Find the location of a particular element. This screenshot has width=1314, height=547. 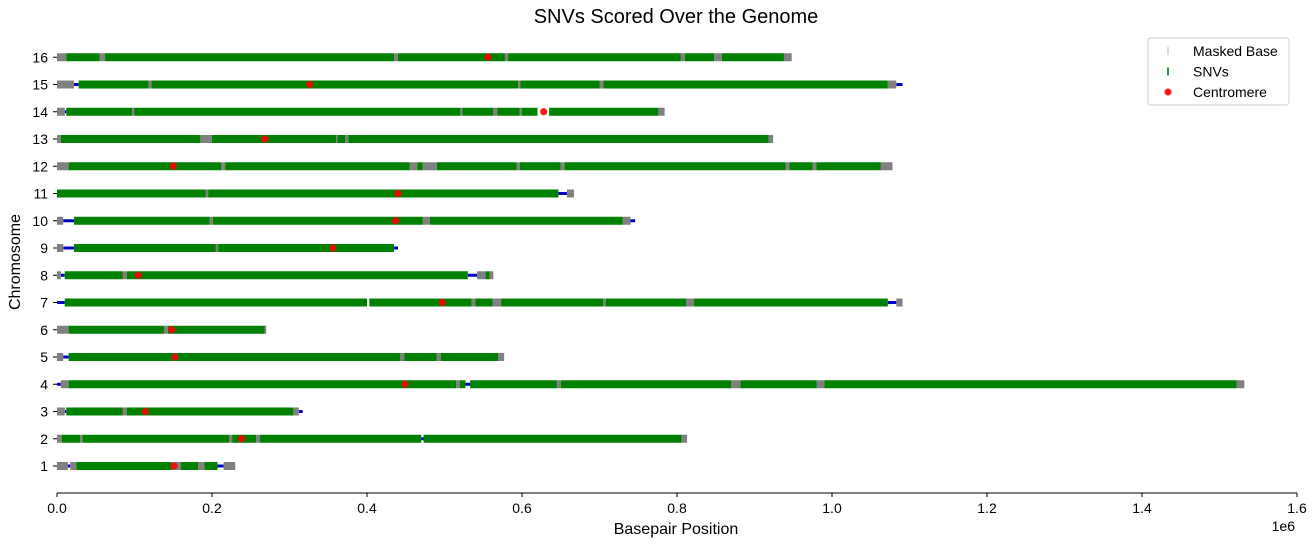

y-tick-label: 15 is located at coordinates (40, 85).